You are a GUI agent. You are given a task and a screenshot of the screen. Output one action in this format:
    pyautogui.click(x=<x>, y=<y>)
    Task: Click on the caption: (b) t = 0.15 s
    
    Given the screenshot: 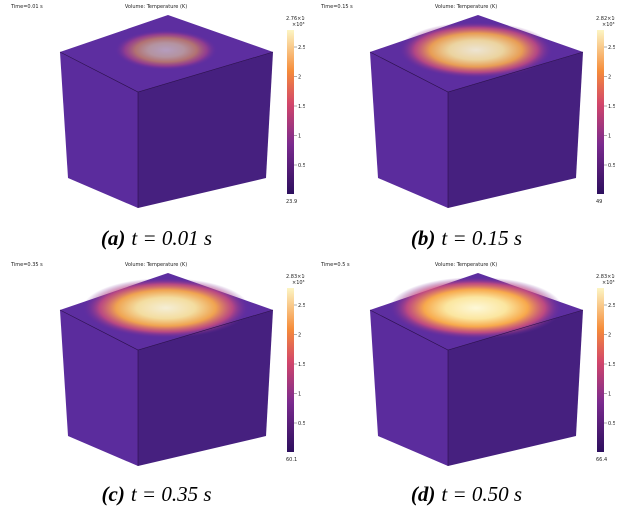 What is the action you would take?
    pyautogui.click(x=466, y=238)
    